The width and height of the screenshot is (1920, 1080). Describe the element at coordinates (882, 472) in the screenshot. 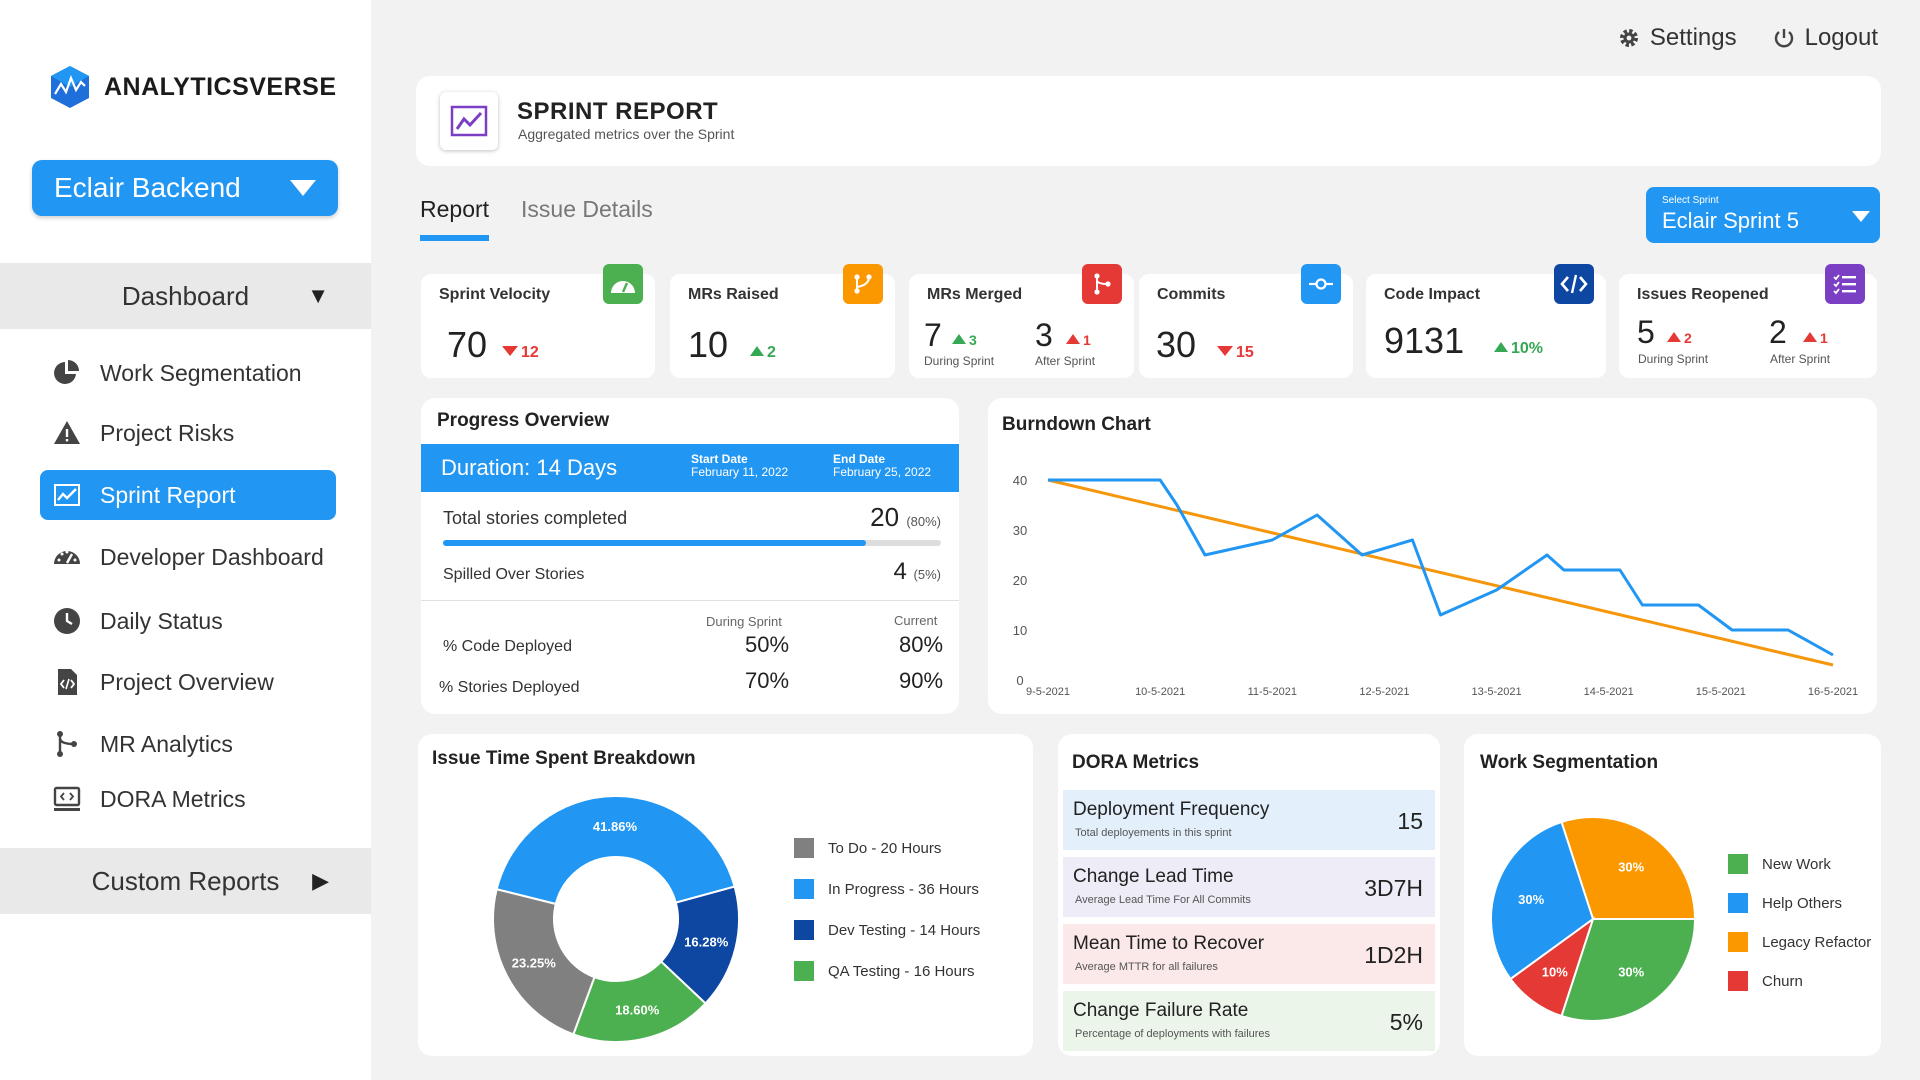

I see `end-date-value: February 25, 2022` at that location.